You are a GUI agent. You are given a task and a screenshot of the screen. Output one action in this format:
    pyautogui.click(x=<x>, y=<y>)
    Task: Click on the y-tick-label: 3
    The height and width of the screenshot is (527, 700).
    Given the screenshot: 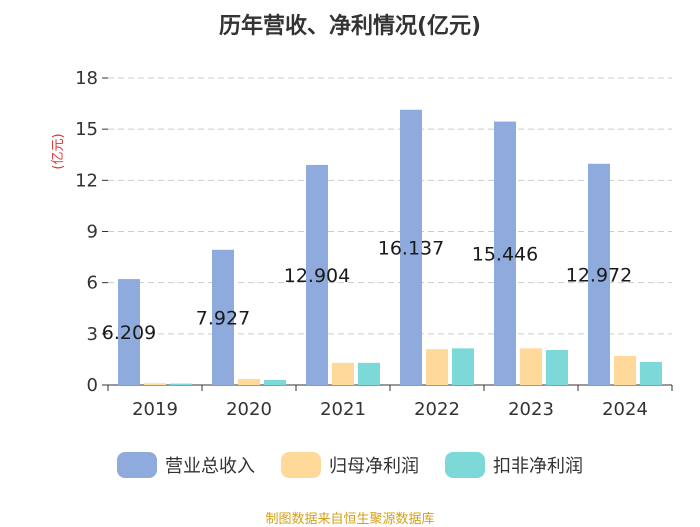 What is the action you would take?
    pyautogui.click(x=92, y=334)
    